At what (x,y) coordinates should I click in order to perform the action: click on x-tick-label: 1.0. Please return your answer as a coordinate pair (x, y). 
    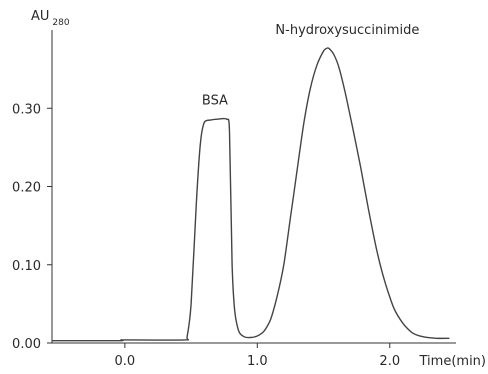
    Looking at the image, I should click on (257, 361).